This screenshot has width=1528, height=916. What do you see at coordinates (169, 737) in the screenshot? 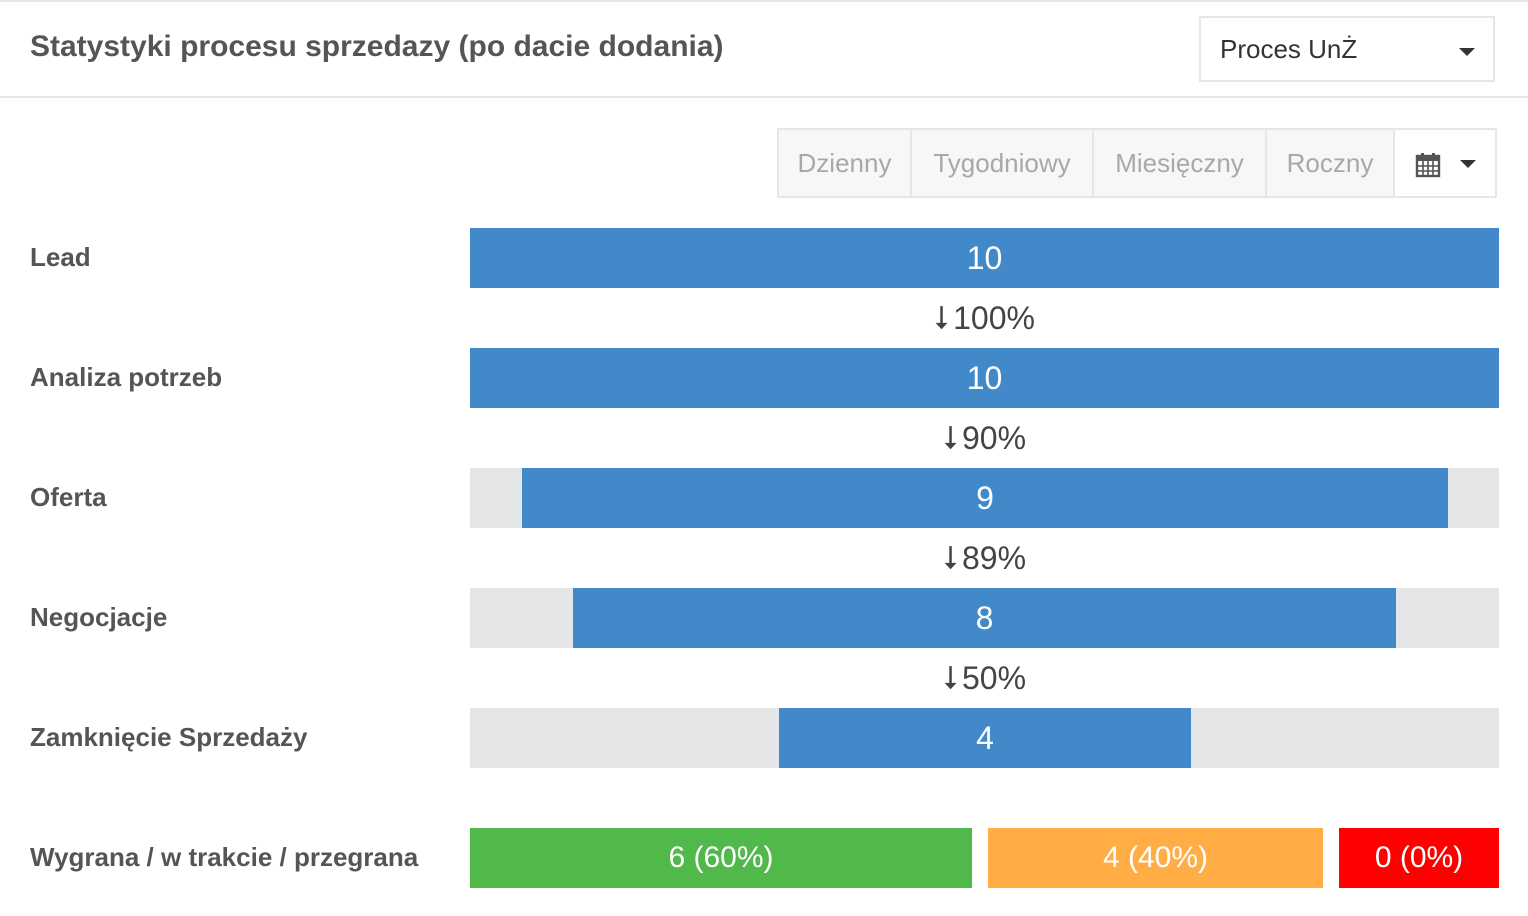
I see `stage-label-closing: Zamknięcie Sprzedaży` at bounding box center [169, 737].